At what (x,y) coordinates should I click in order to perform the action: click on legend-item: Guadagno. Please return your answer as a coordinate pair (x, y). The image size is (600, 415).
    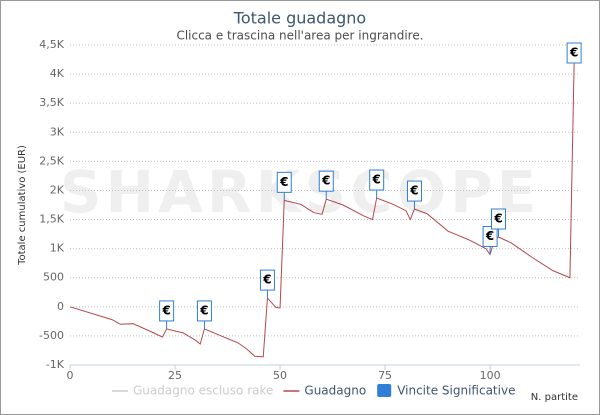
    Looking at the image, I should click on (324, 391).